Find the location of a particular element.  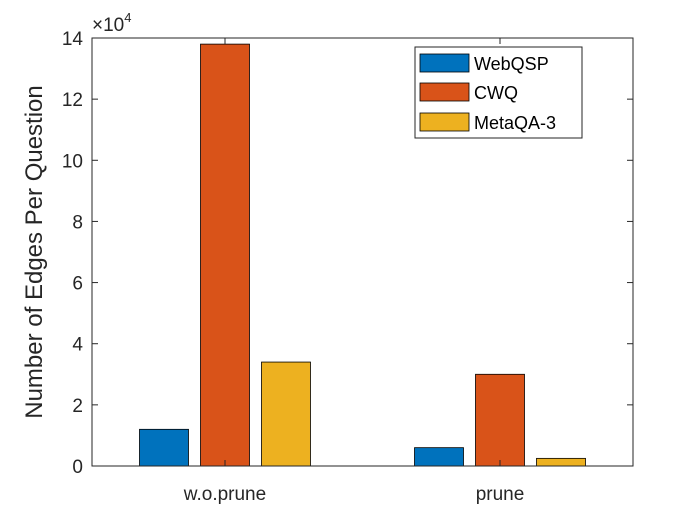

y-tick-label: 4 is located at coordinates (77, 345).